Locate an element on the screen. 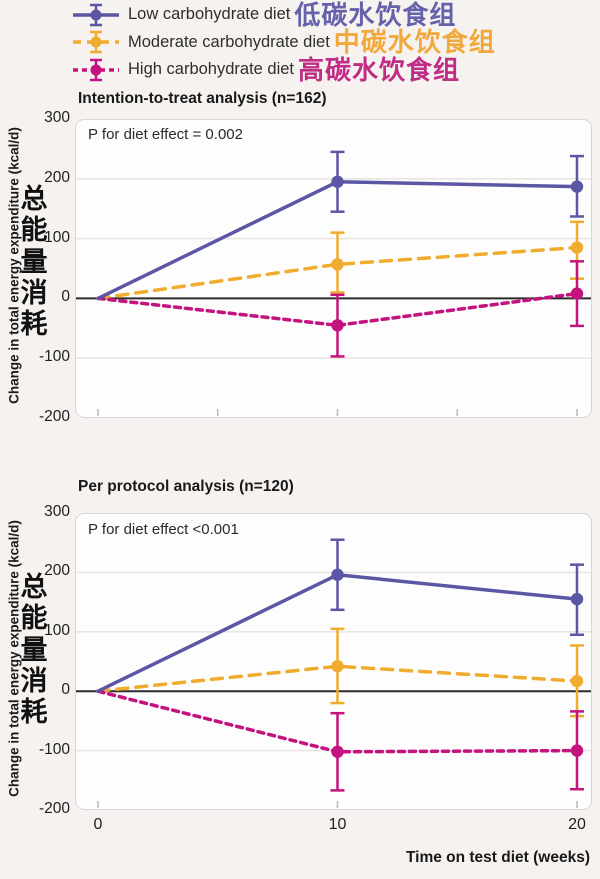  panel1-title: Intention-to-treat analysis (n=162) is located at coordinates (202, 98).